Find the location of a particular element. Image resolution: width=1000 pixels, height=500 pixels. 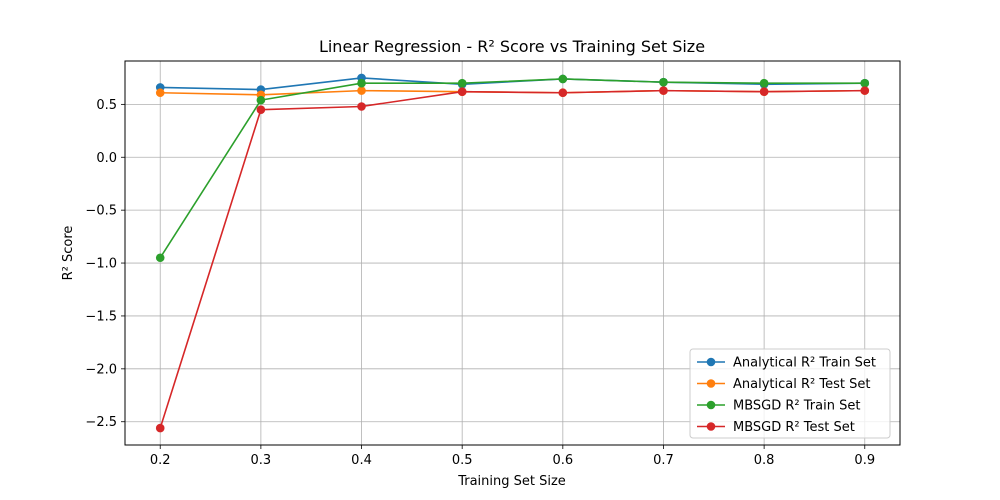

x-tick-label: 0.4 is located at coordinates (361, 460).